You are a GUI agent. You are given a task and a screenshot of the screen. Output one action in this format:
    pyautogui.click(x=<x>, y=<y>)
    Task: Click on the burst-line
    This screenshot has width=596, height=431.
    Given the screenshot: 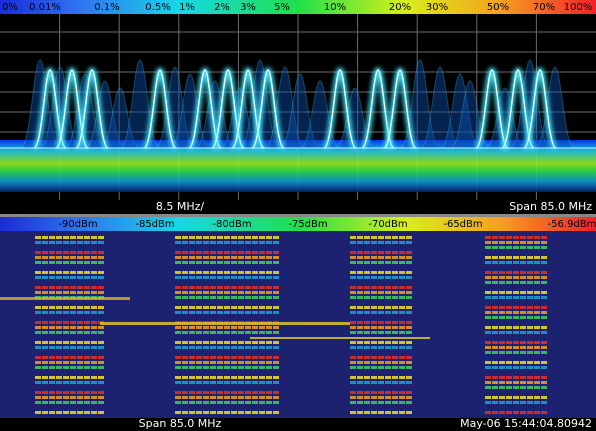 What is the action you would take?
    pyautogui.click(x=225, y=323)
    